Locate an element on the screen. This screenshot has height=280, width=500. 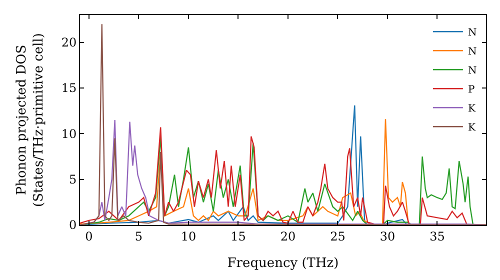
legend-label: P is located at coordinates (471, 90).